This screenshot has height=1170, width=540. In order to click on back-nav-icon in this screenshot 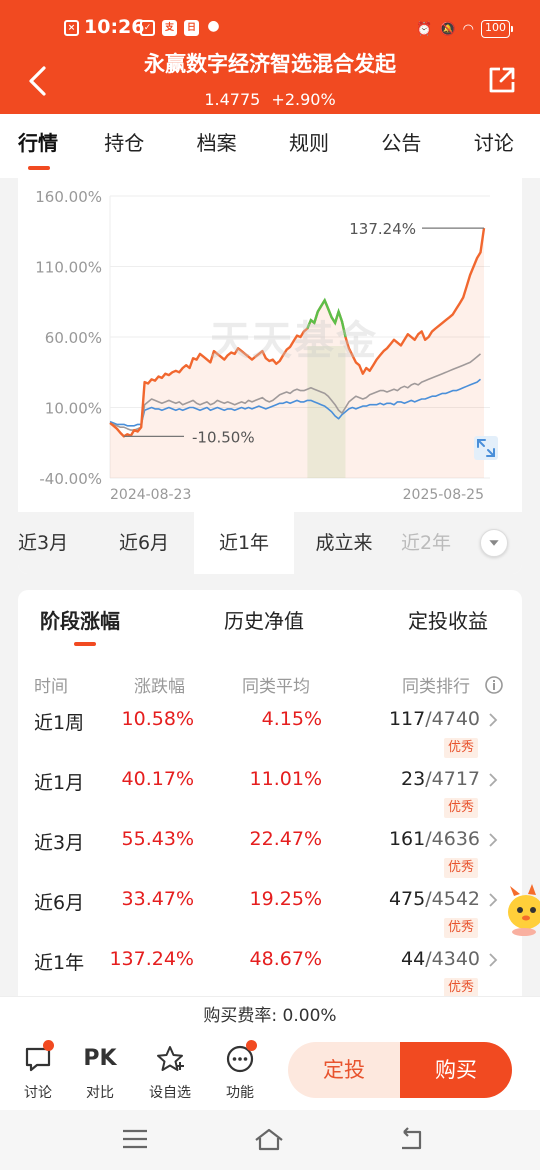, I will do `click(411, 1139)`.